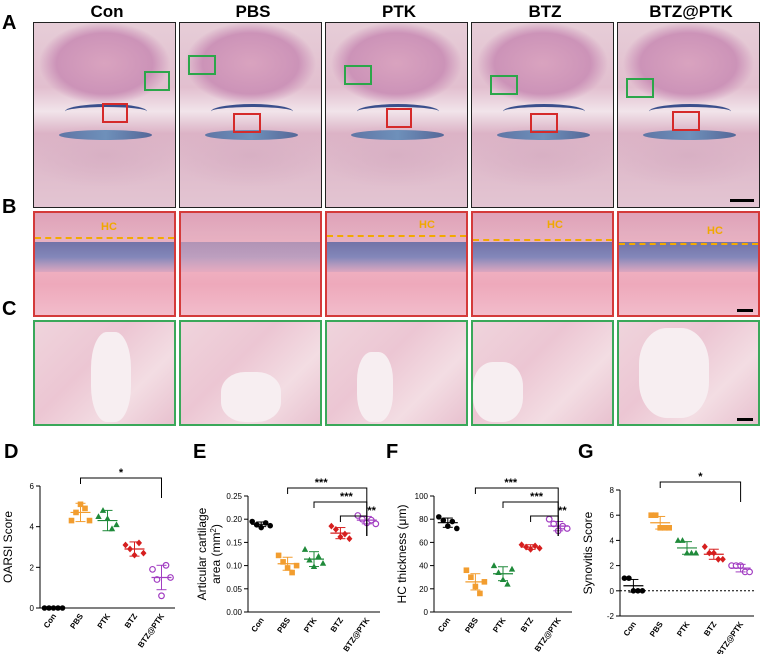 The height and width of the screenshot is (654, 764). What do you see at coordinates (104, 264) in the screenshot?
I see `cartilage-closeup-con: HC` at bounding box center [104, 264].